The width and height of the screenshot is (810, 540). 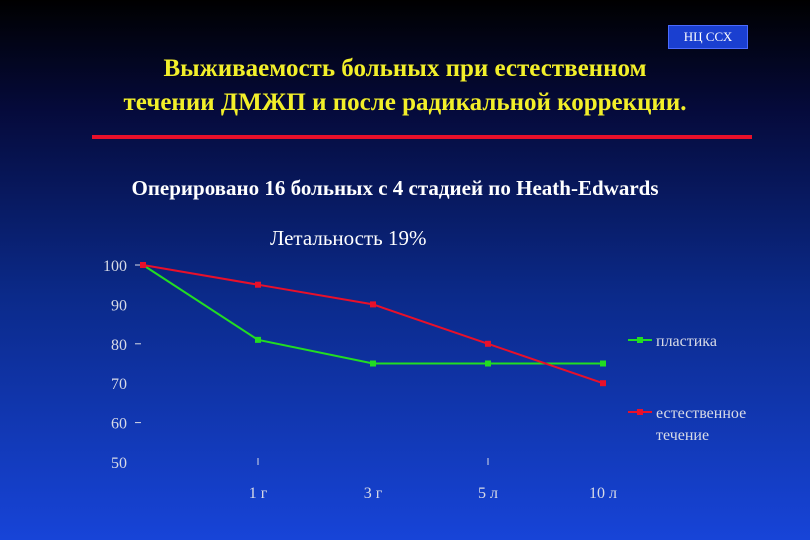 I want to click on chart-legend: пластика естественное течение, so click(x=687, y=388).